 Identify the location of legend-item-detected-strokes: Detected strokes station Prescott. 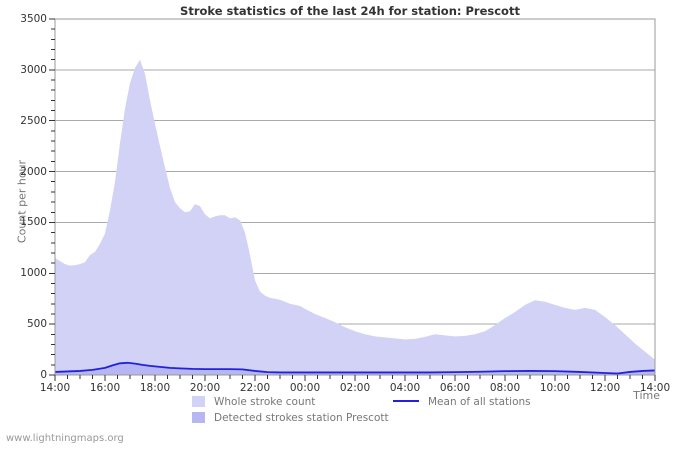
(290, 418).